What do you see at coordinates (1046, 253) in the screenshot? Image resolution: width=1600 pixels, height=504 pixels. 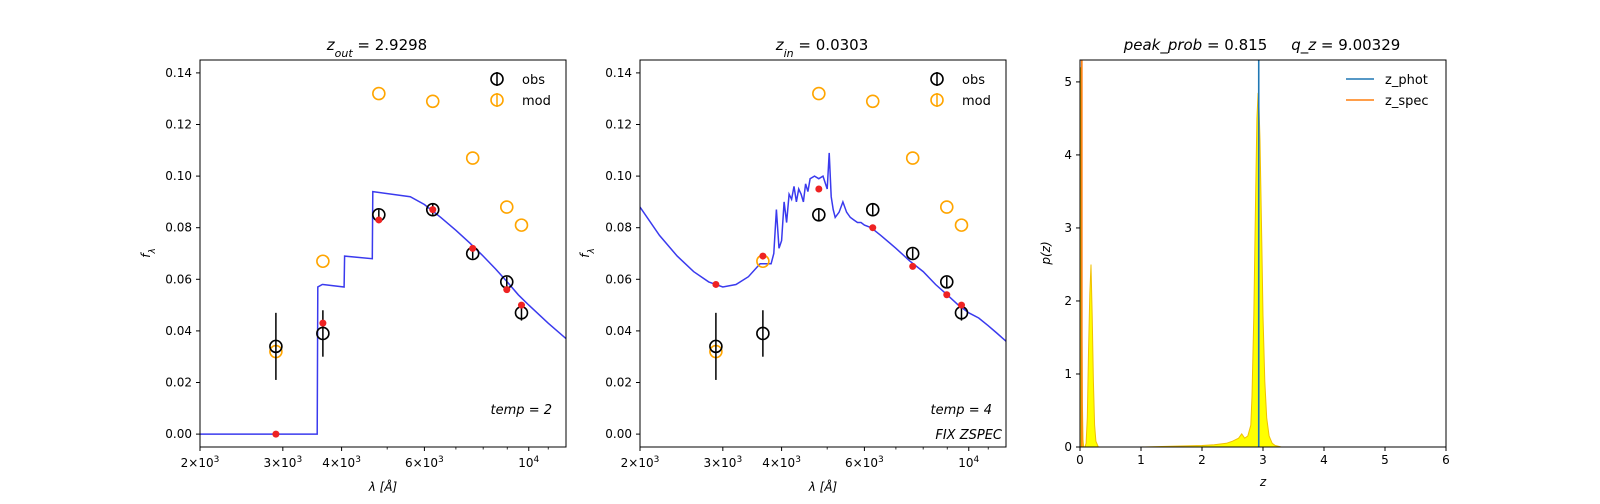 I see `panel-3-y-label: p(z)` at bounding box center [1046, 253].